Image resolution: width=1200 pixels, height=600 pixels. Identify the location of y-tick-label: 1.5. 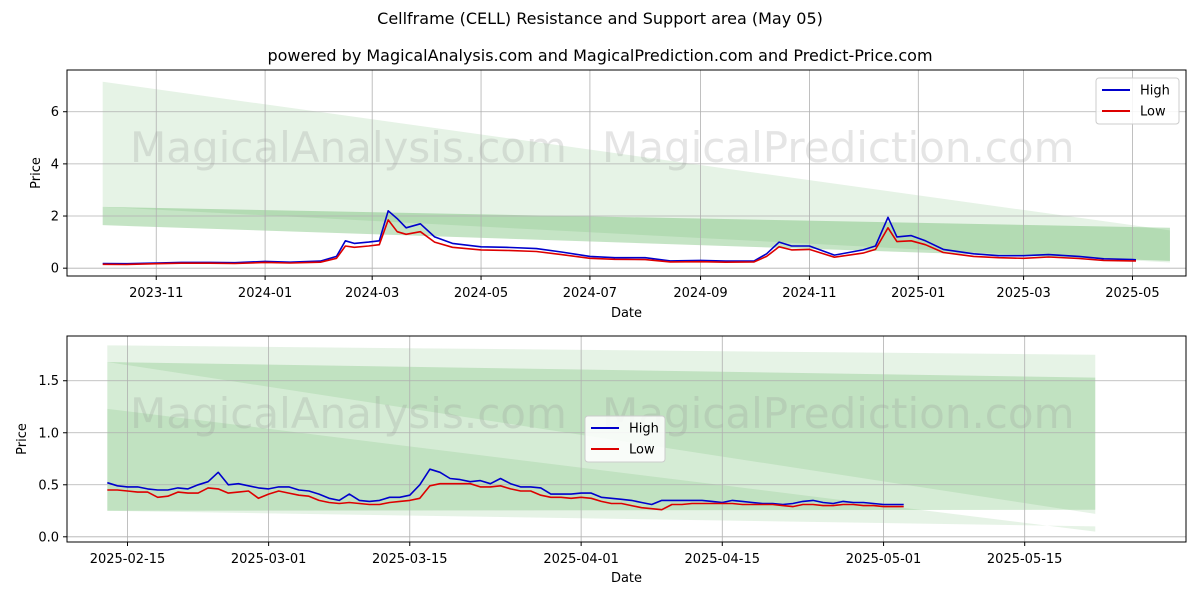
(48, 381).